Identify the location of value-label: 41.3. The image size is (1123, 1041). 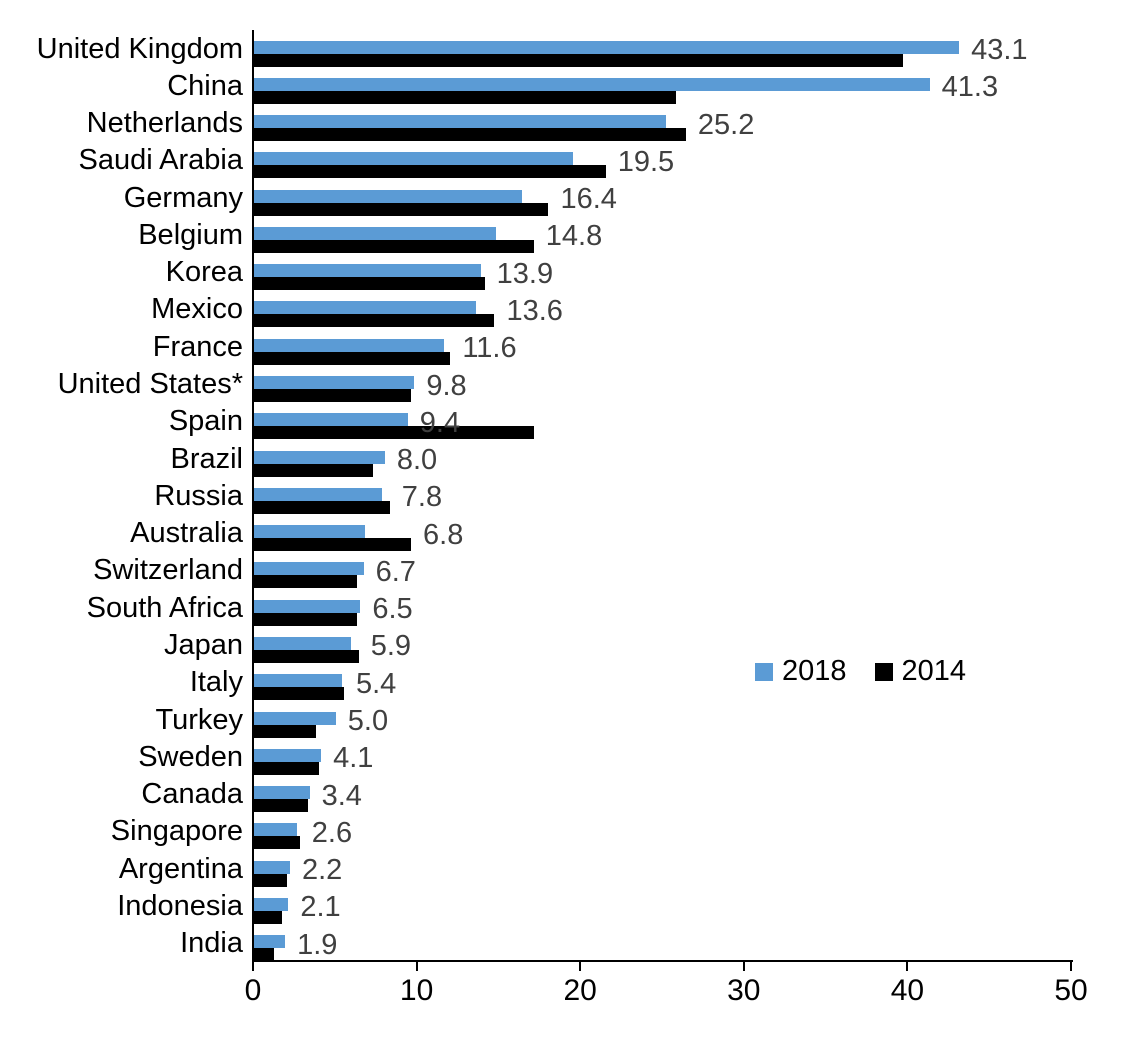
(970, 87).